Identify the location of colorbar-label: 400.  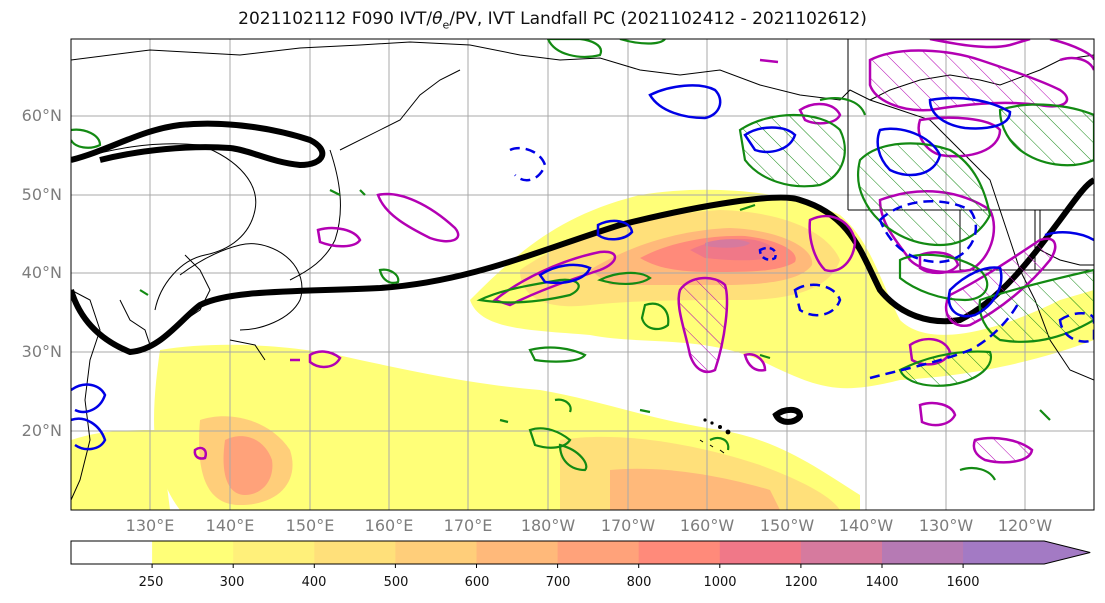
(314, 582).